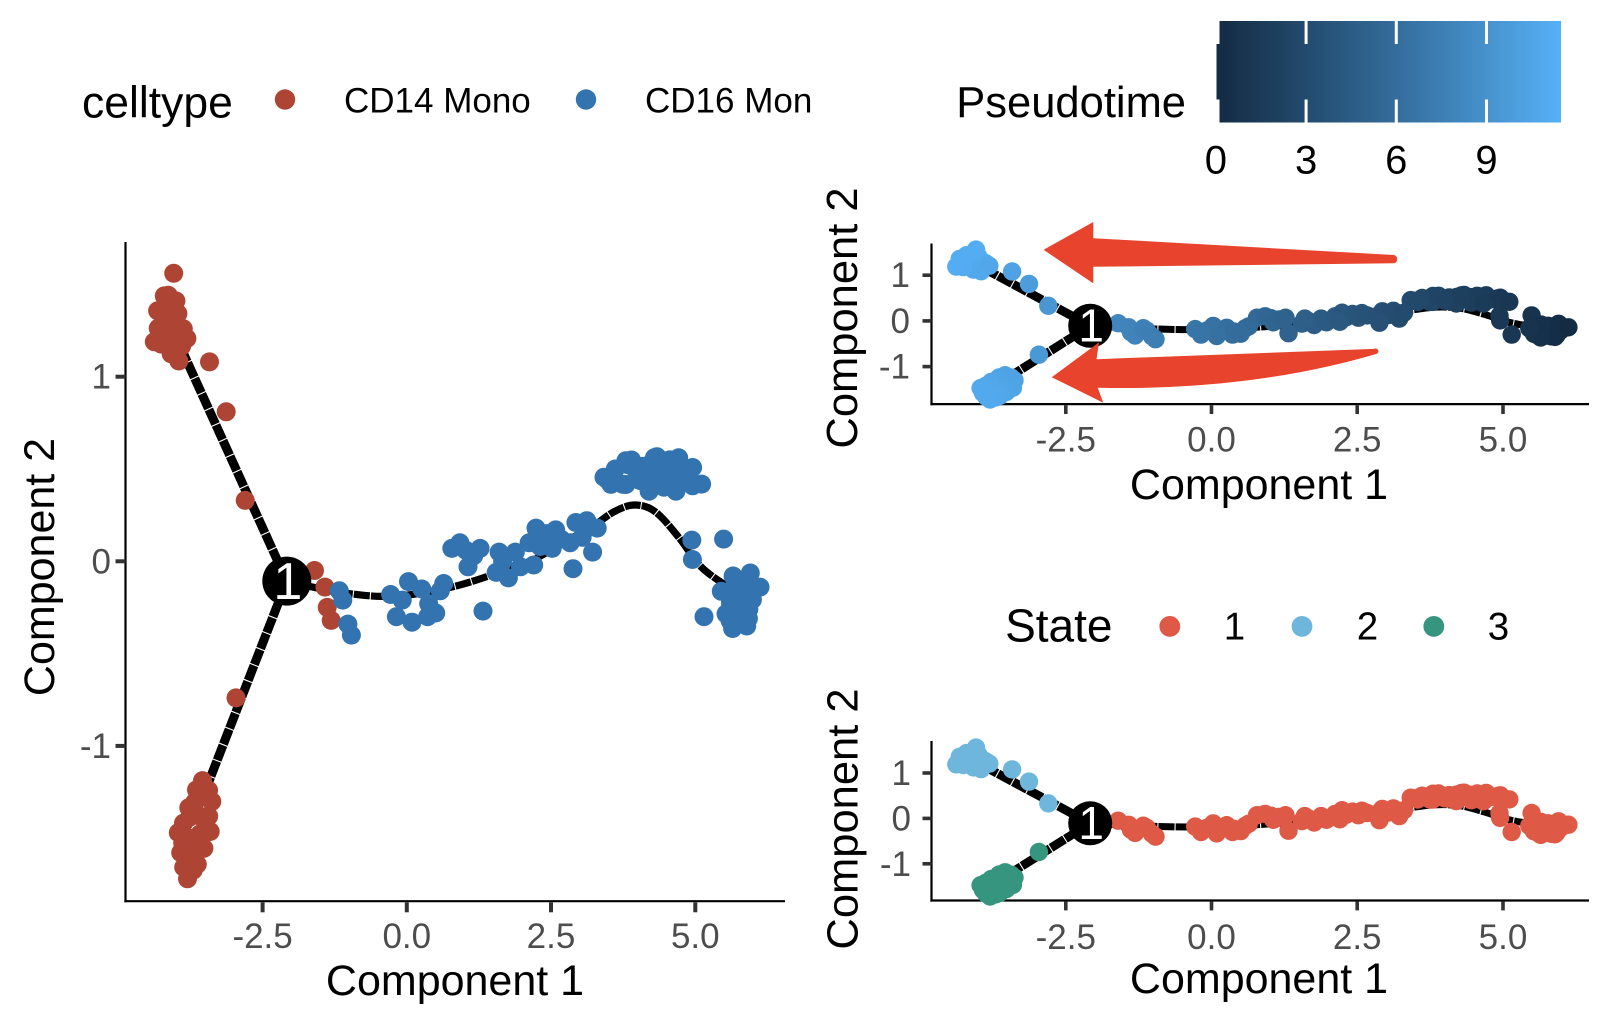 The image size is (1610, 1020). What do you see at coordinates (157, 103) in the screenshot?
I see `svg-text: celltype` at bounding box center [157, 103].